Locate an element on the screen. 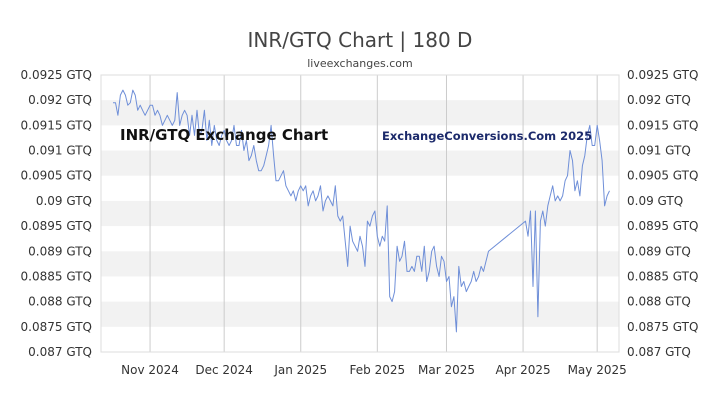 The image size is (720, 405). y-tick-label-right: 0.087 GTQ is located at coordinates (659, 352).